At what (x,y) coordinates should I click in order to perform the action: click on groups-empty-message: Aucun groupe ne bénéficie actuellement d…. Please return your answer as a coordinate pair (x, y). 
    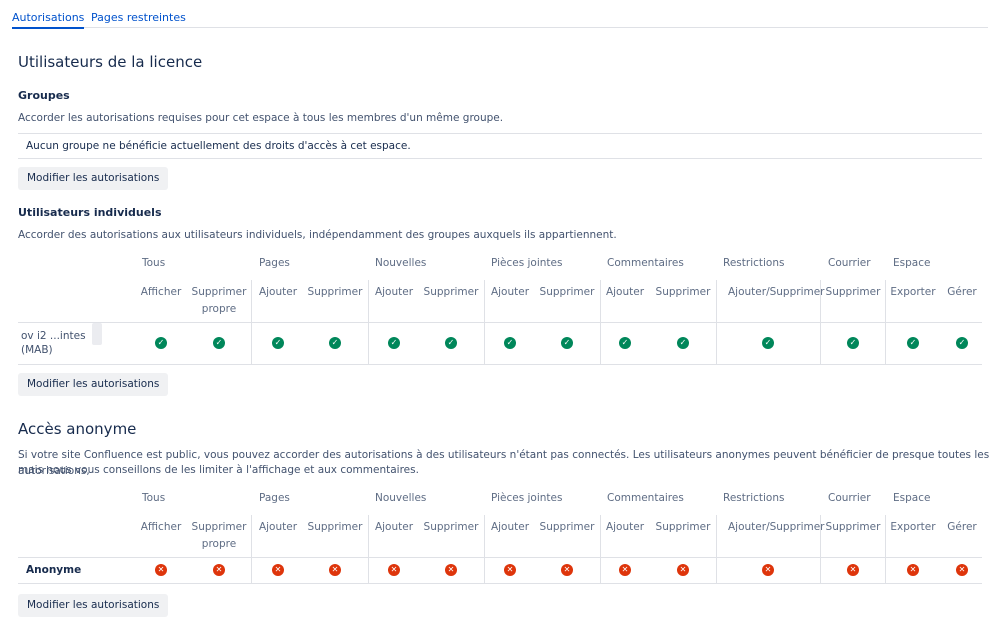
    Looking at the image, I should click on (218, 146).